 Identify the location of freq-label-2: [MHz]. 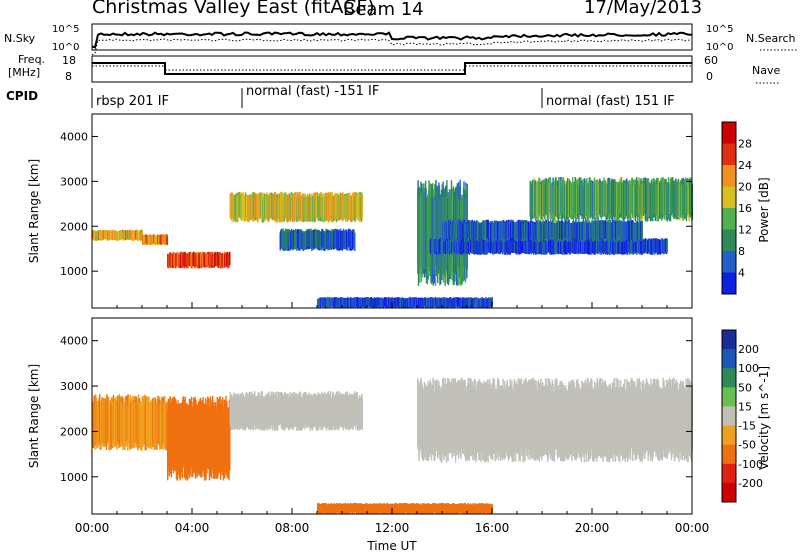
(24, 72).